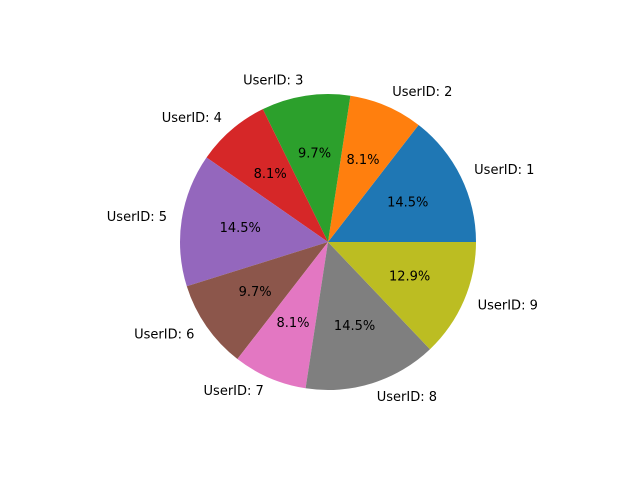 The width and height of the screenshot is (640, 480). What do you see at coordinates (407, 397) in the screenshot?
I see `slice-label-8: UserID: 8` at bounding box center [407, 397].